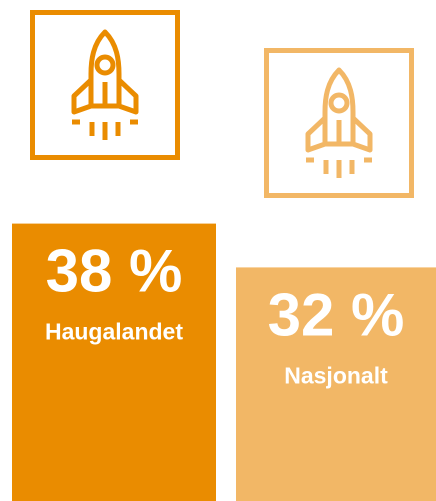  I want to click on category-label: Haugalandet, so click(114, 332).